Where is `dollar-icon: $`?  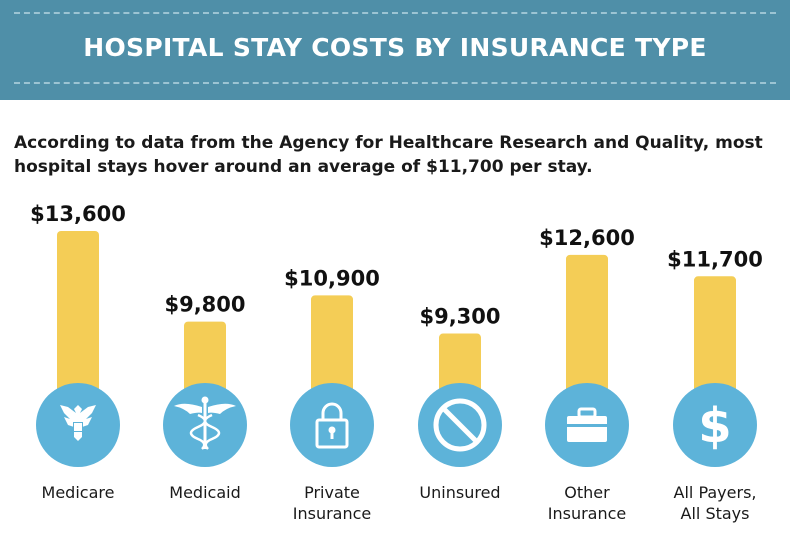 dollar-icon: $ is located at coordinates (714, 426).